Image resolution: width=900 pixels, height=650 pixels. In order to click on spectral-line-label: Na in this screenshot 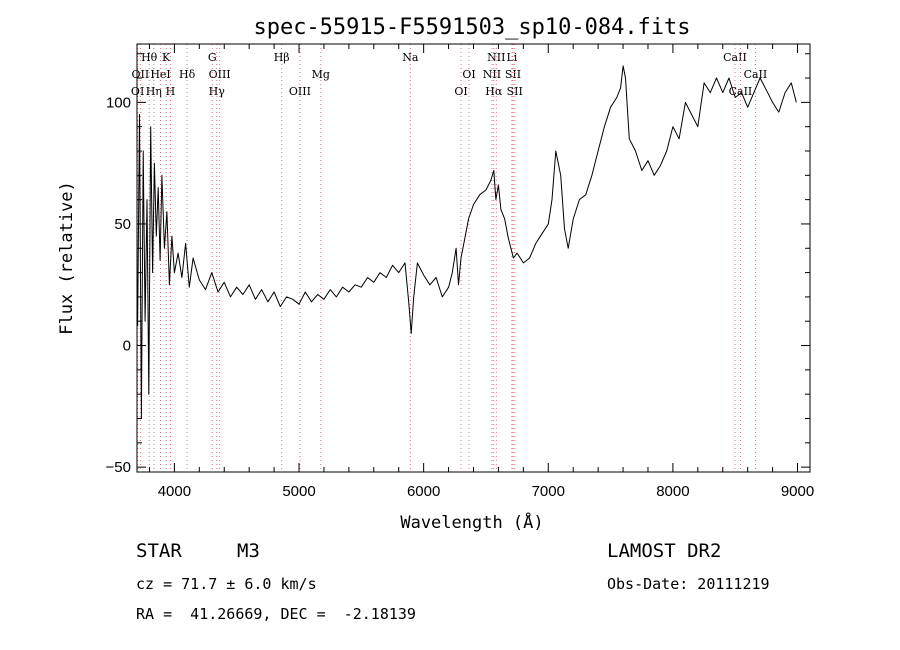, I will do `click(410, 57)`.